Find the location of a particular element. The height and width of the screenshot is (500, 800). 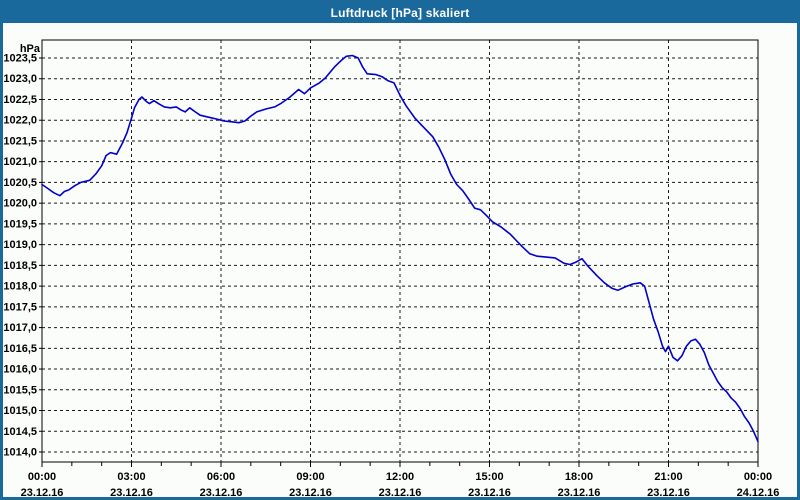

y-tick-label: 1015,5 is located at coordinates (20, 390).